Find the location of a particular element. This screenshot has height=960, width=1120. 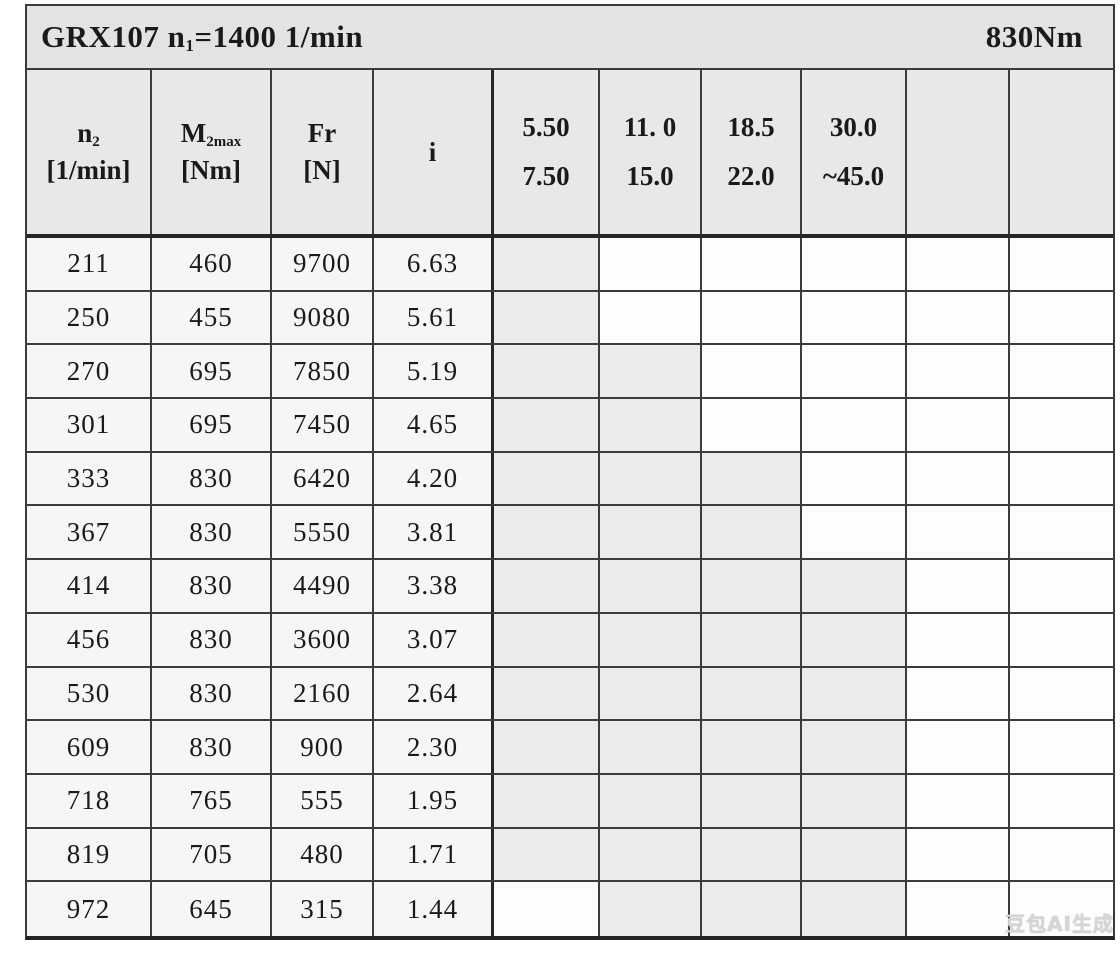

cell-m2max: 460 is located at coordinates (212, 264).